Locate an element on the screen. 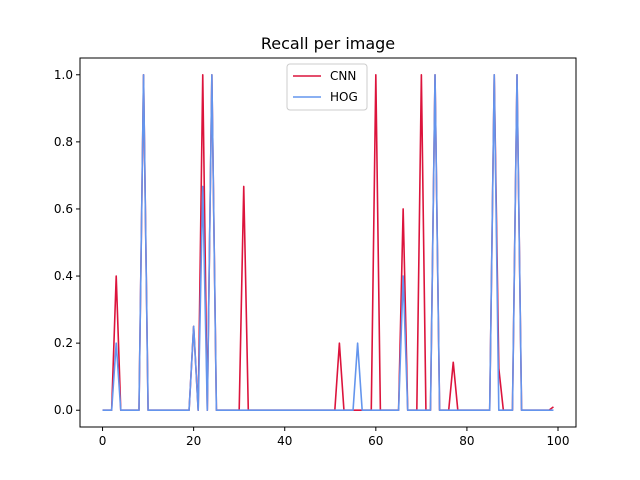 The height and width of the screenshot is (480, 640). x-tick-label: 80 is located at coordinates (466, 441).